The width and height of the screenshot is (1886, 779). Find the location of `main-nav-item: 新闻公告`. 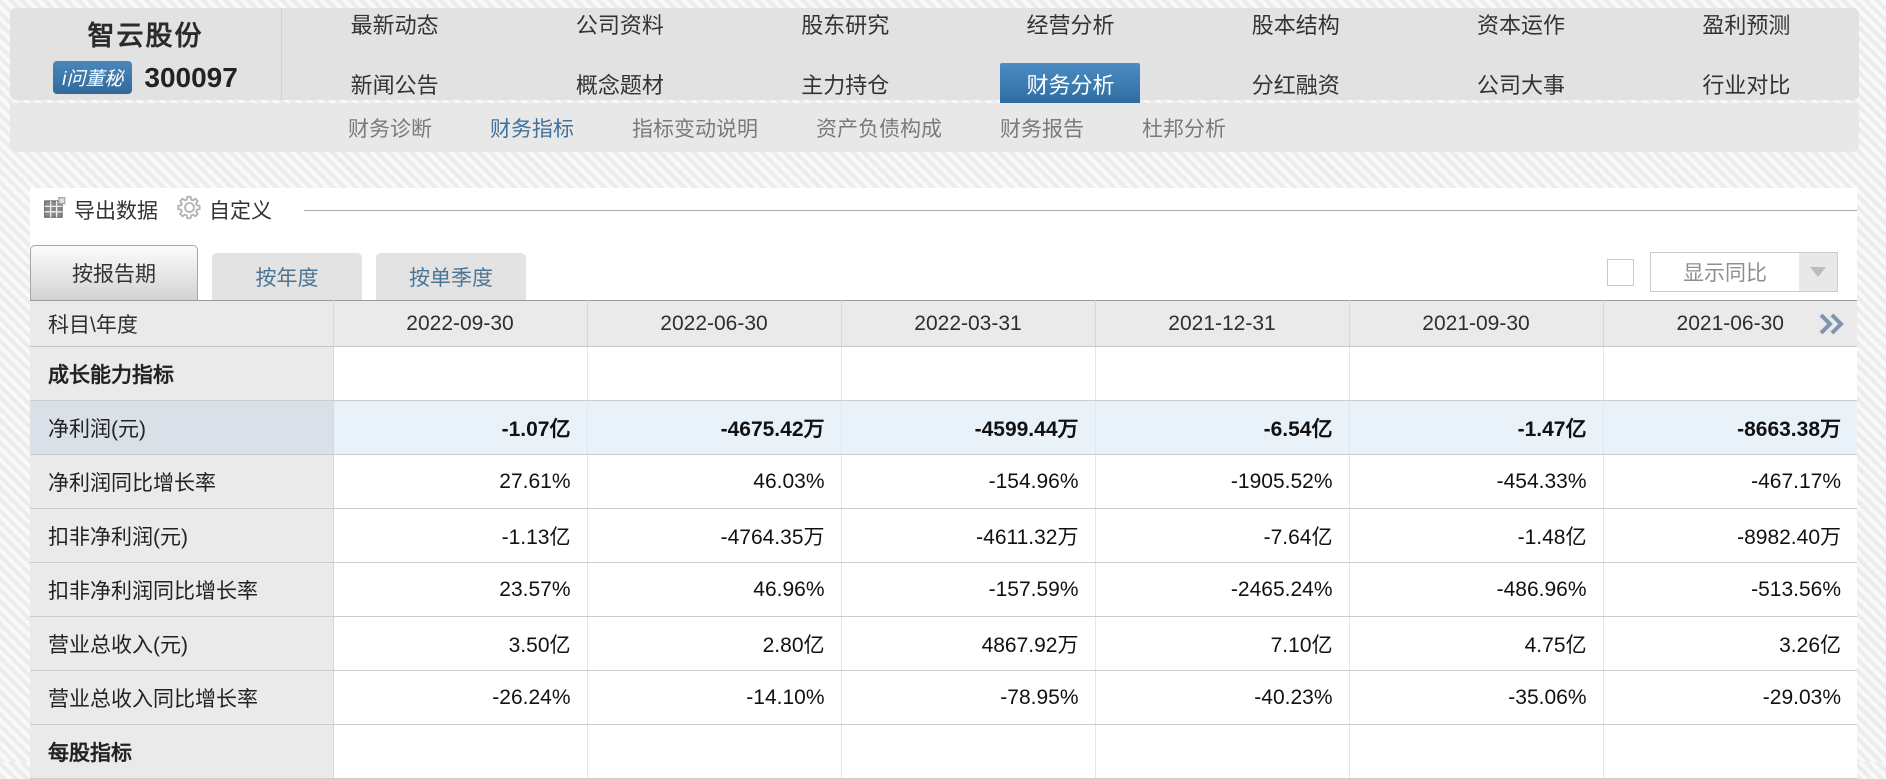

main-nav-item: 新闻公告 is located at coordinates (394, 84).